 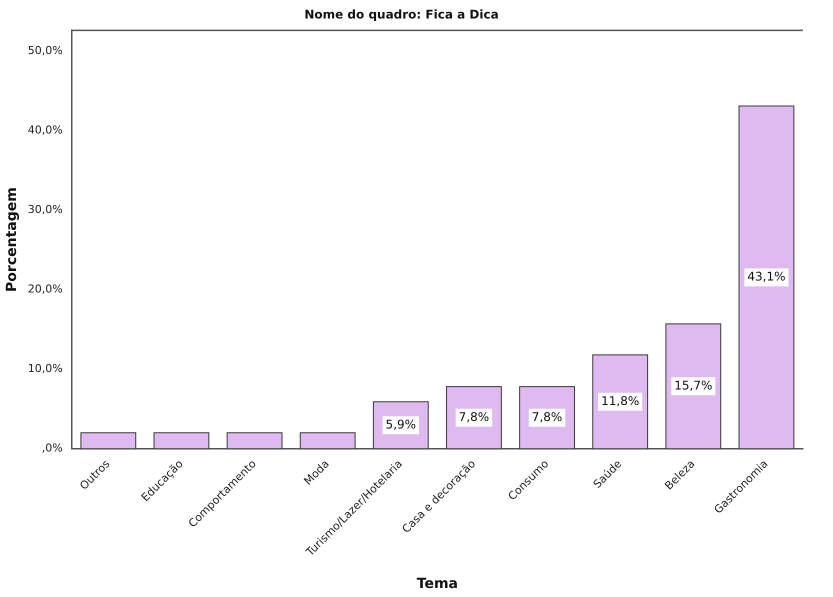 I want to click on y-axis-title: Porcentagem, so click(x=12, y=239).